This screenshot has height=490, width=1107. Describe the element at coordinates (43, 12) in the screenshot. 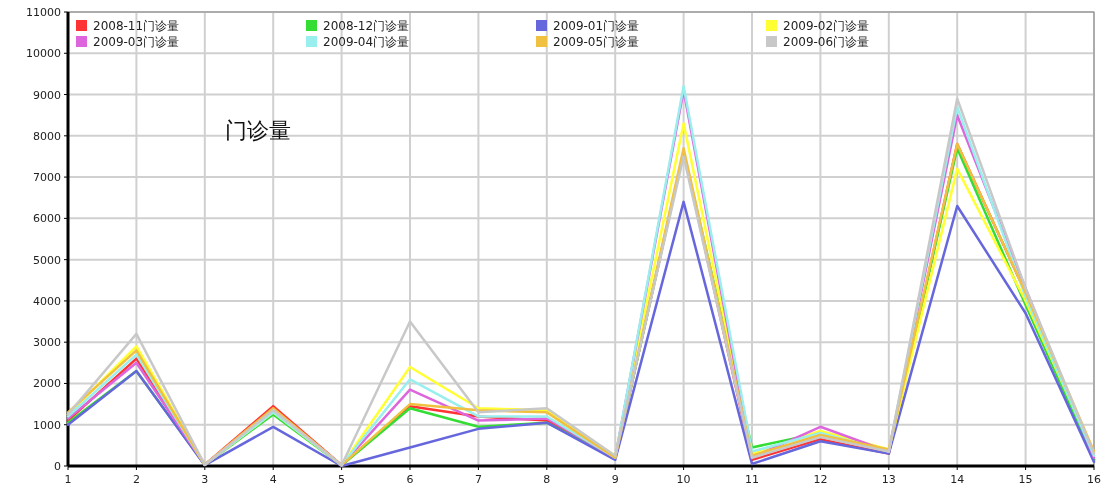

I see `y-tick-label: 11000` at that location.